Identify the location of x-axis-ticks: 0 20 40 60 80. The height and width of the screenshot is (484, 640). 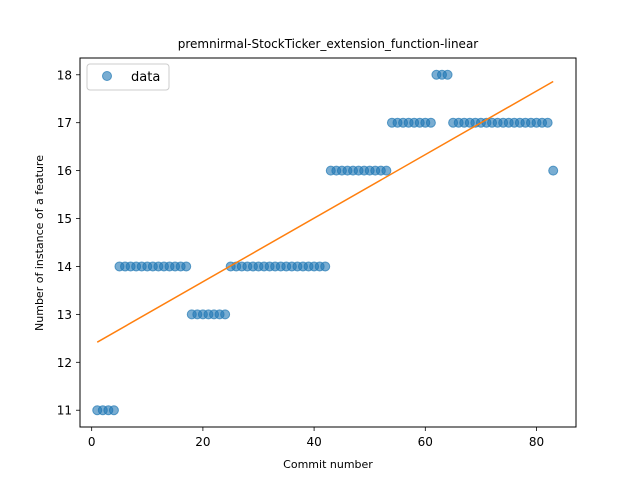
(316, 438).